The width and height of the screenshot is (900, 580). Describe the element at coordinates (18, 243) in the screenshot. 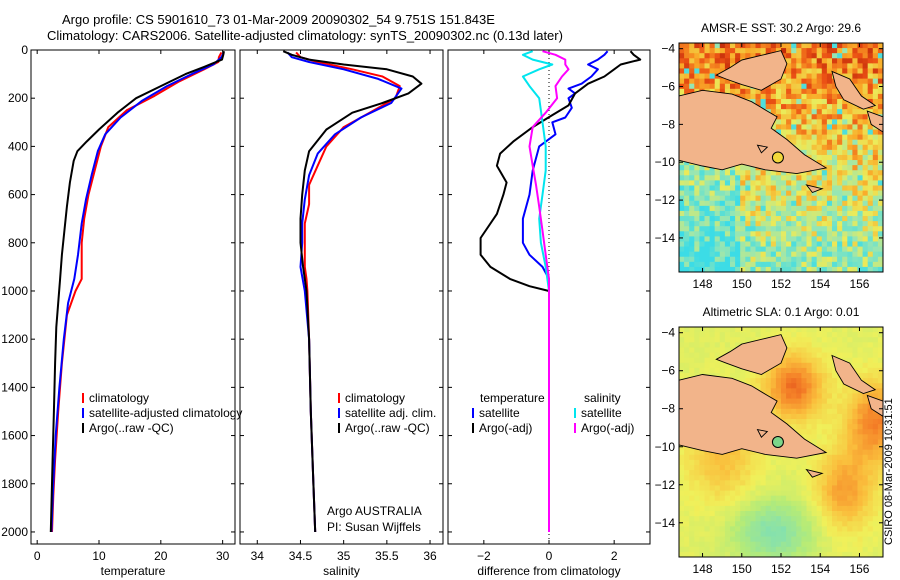

I see `y-tick-label: 800` at that location.